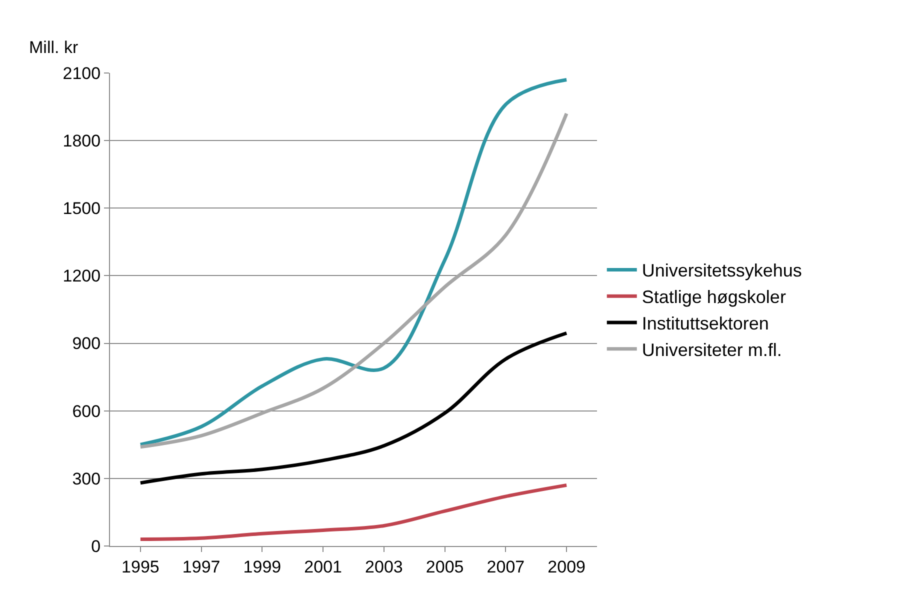 This screenshot has width=909, height=597. Describe the element at coordinates (262, 566) in the screenshot. I see `x-tick-label: 1999` at that location.